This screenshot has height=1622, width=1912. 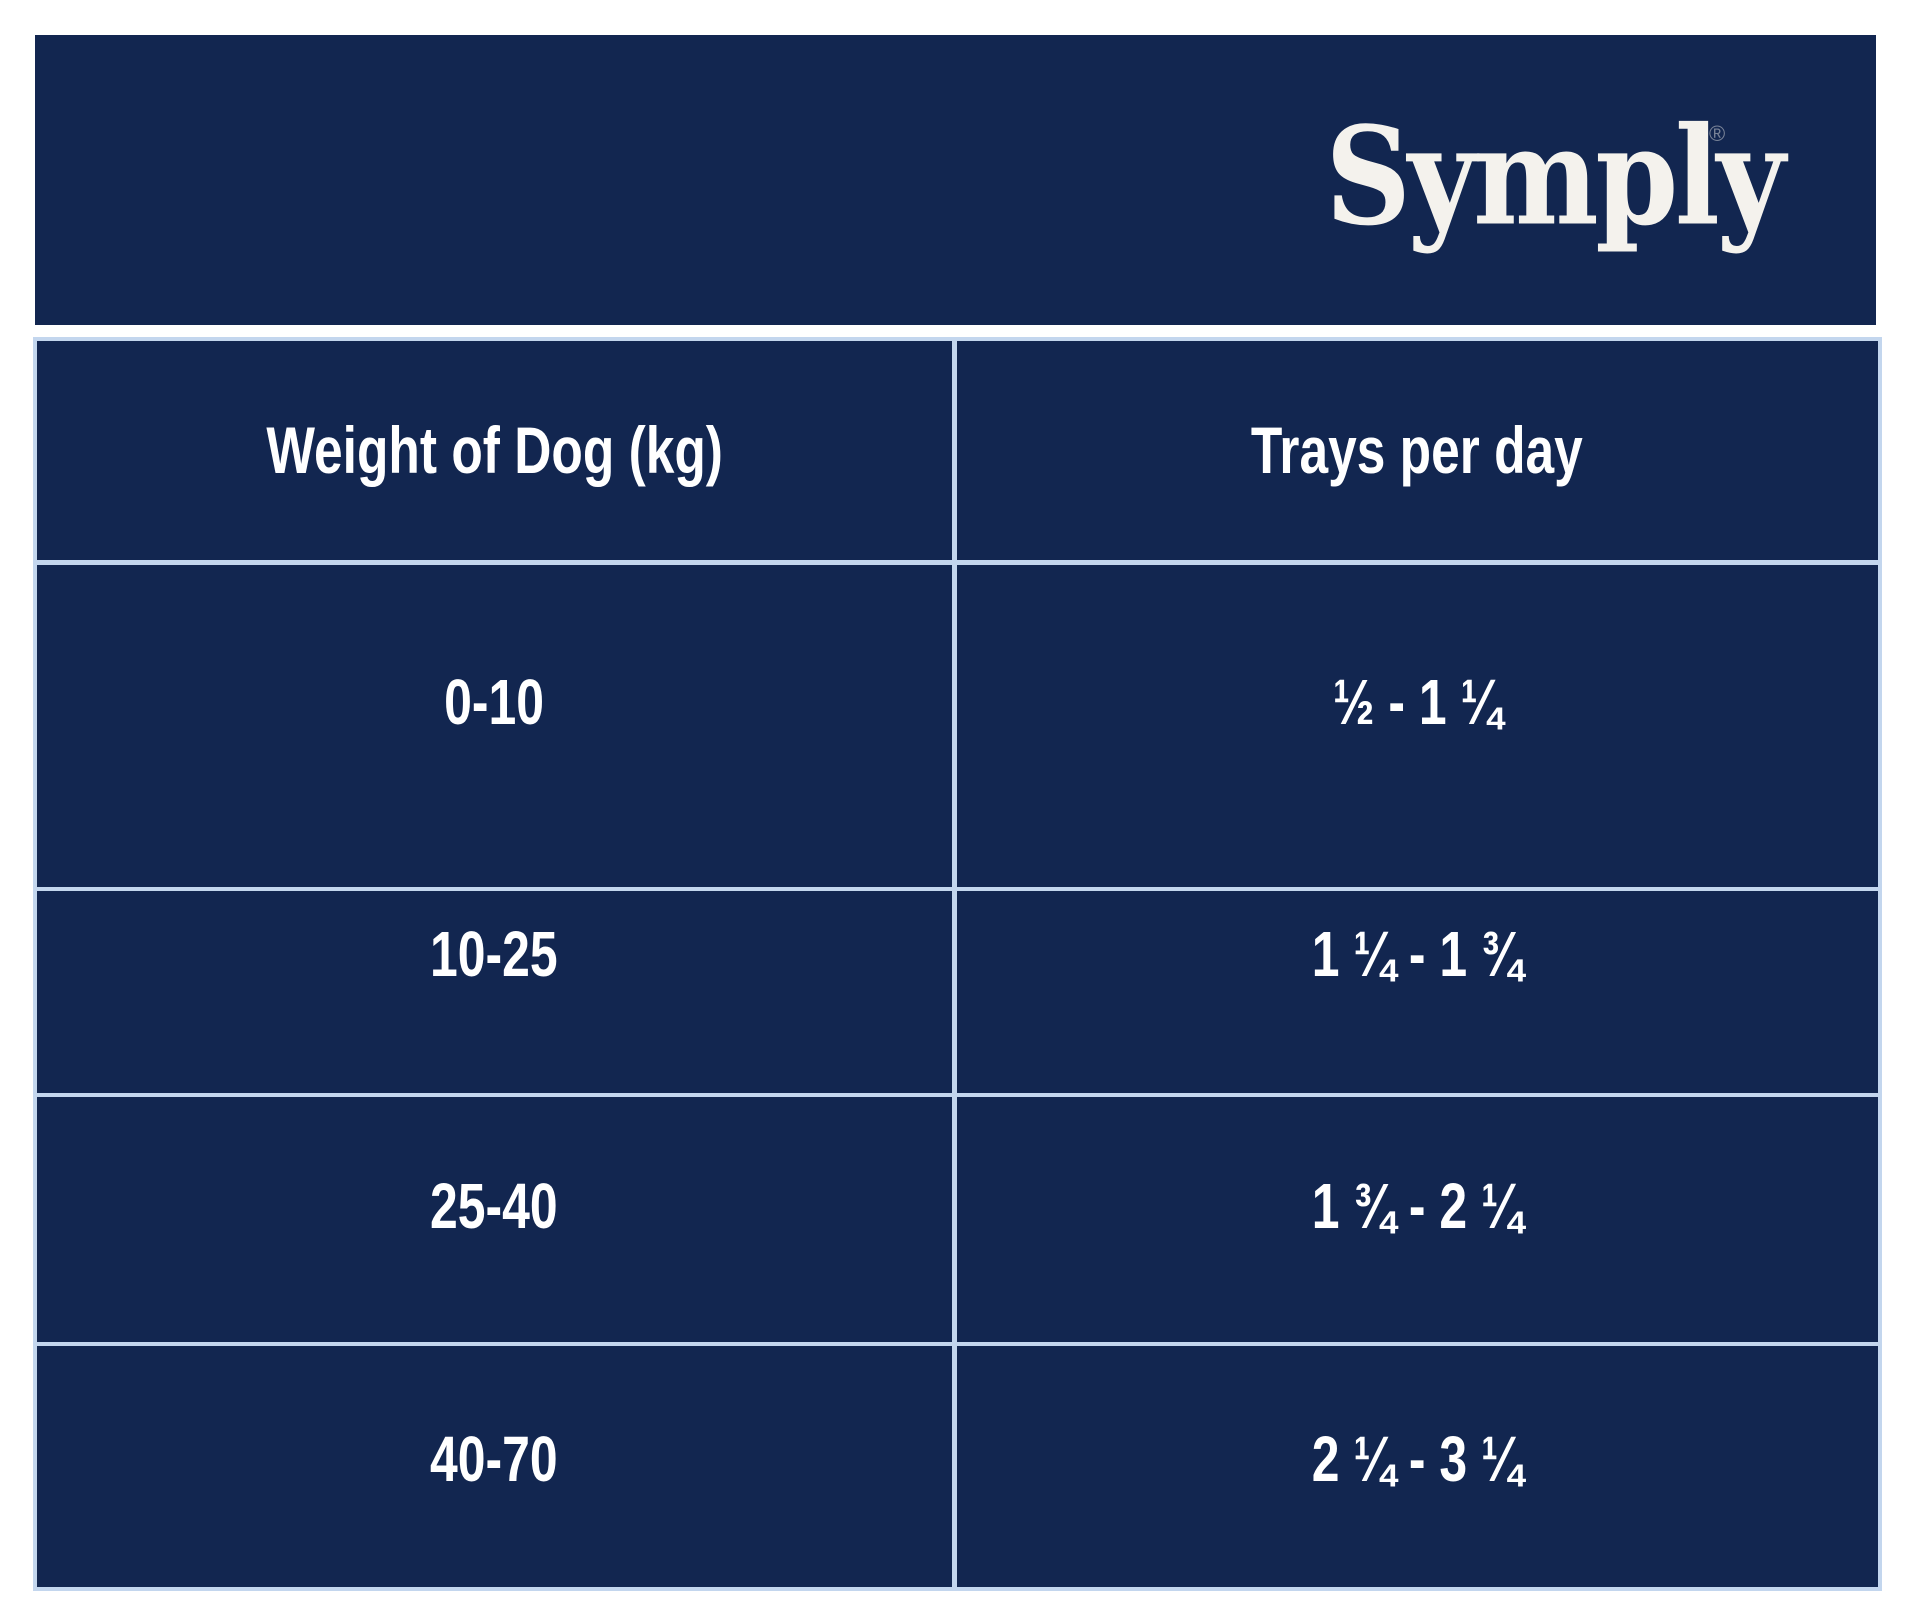 I want to click on weight-range-text: 40-70, so click(x=494, y=1459).